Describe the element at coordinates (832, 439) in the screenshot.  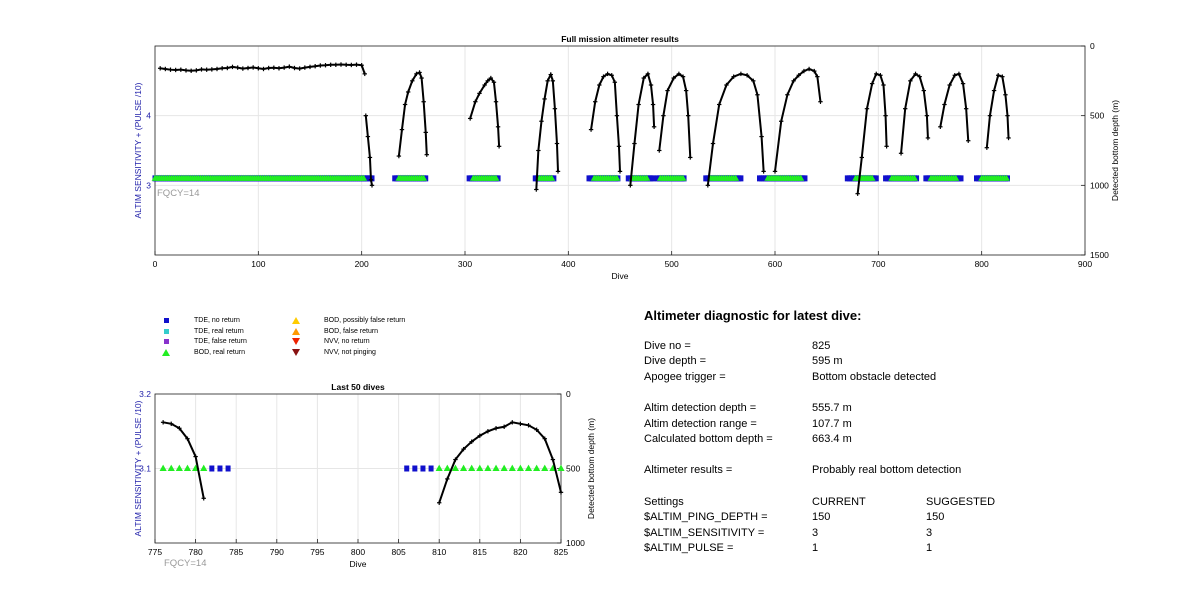
I see `calculated-bottom-depth-value: 663.4 m` at that location.